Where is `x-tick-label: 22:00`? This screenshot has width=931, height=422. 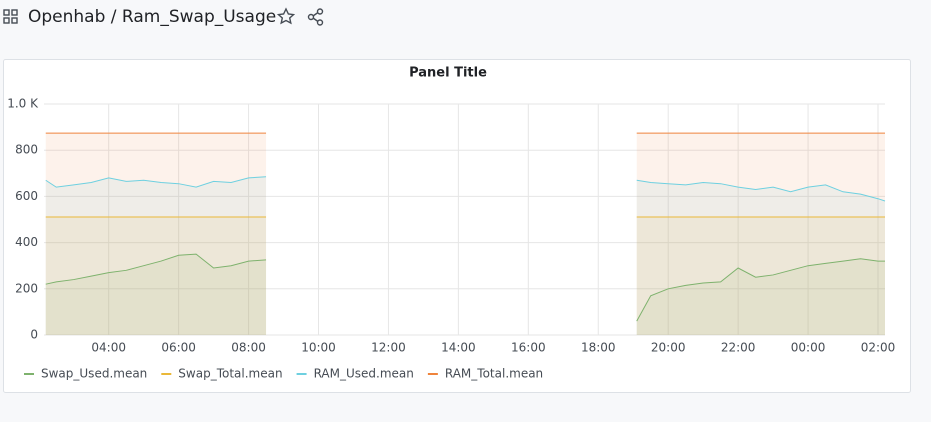
x-tick-label: 22:00 is located at coordinates (738, 348).